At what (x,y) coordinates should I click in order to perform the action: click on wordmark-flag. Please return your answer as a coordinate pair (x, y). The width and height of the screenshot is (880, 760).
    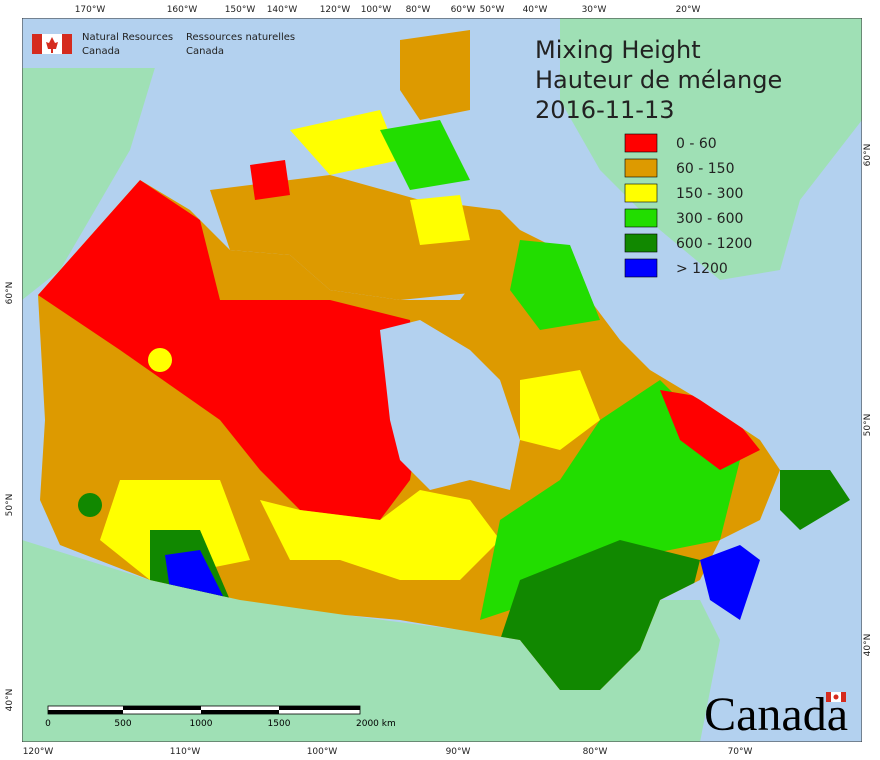
    Looking at the image, I should click on (836, 697).